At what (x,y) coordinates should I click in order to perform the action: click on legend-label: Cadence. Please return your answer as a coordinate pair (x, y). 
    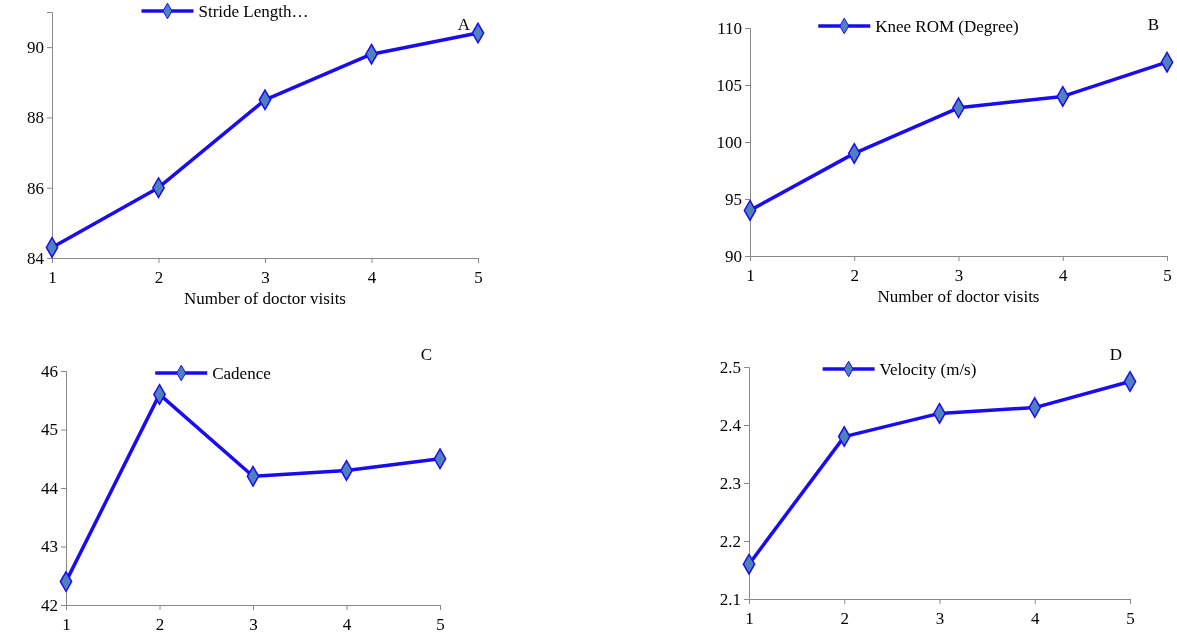
    Looking at the image, I should click on (241, 373).